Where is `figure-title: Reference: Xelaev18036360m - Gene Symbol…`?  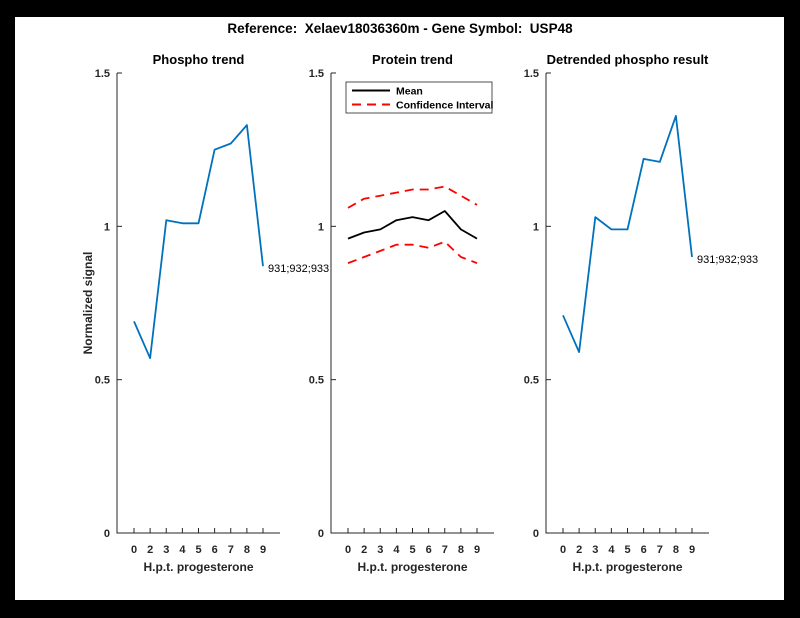
figure-title: Reference: Xelaev18036360m - Gene Symbol… is located at coordinates (400, 28).